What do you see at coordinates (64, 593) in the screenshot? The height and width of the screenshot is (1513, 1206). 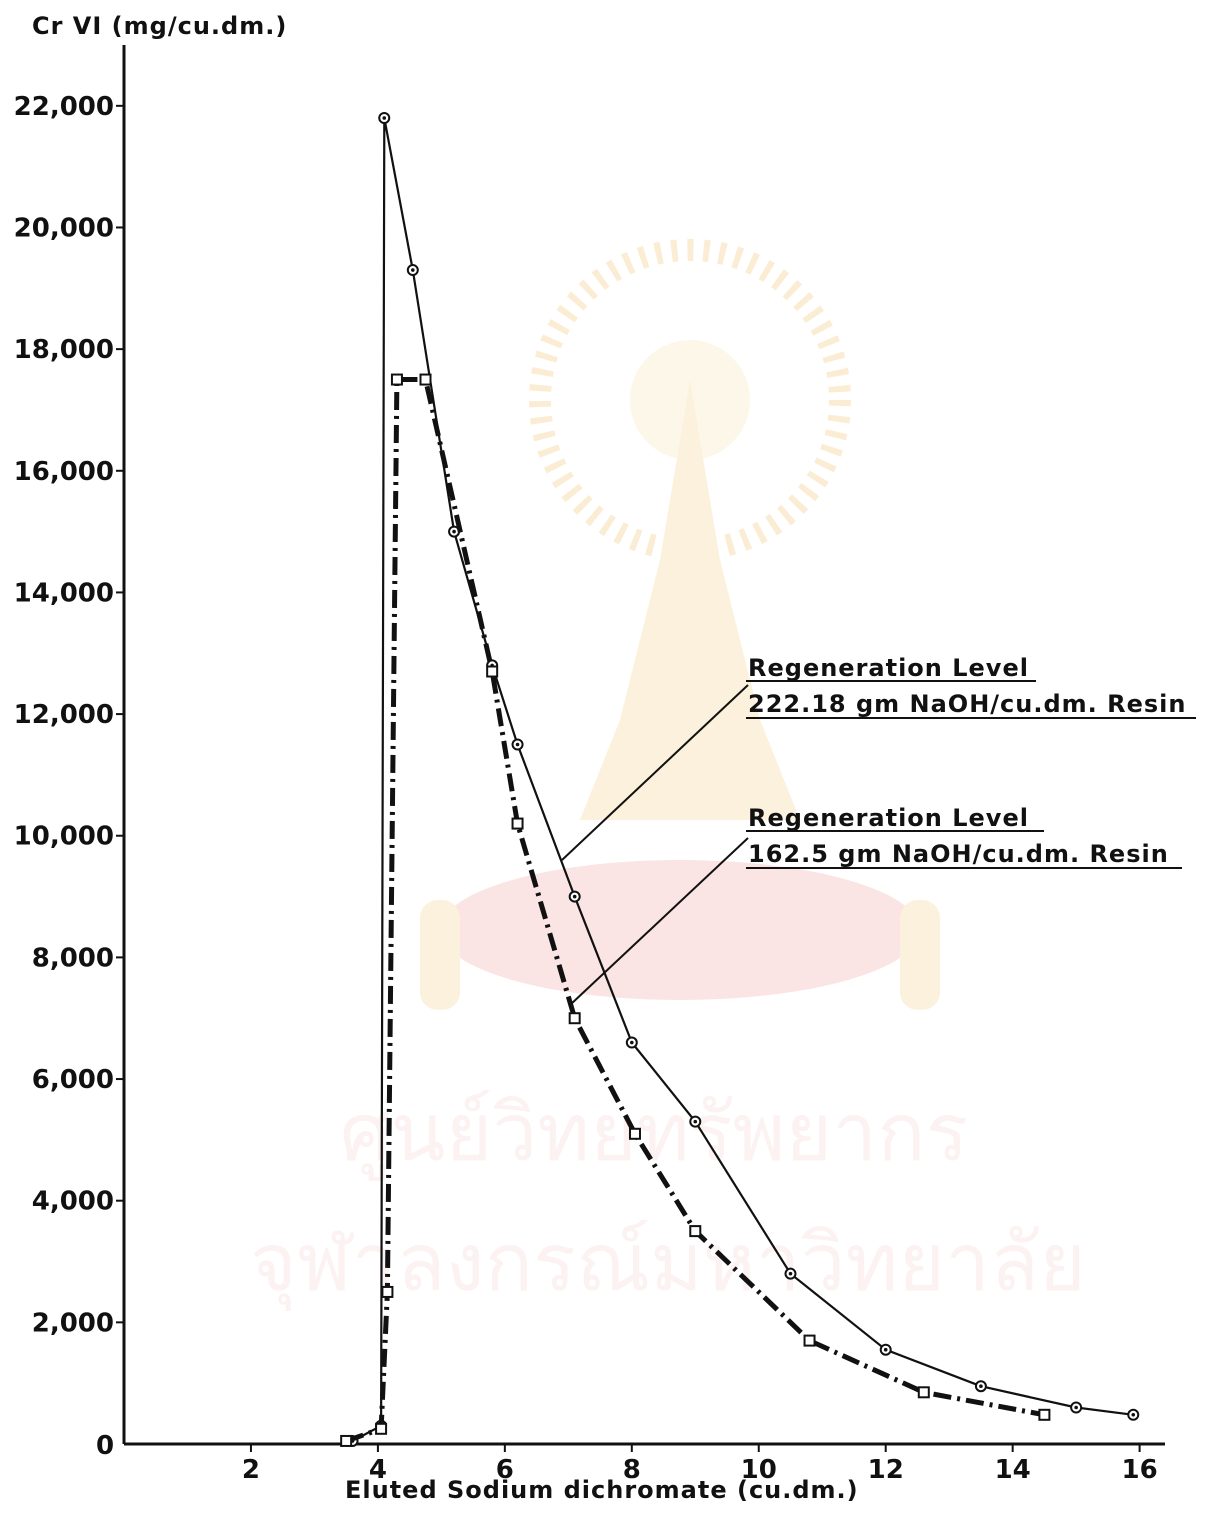 I see `y-tick-label: 14,000` at bounding box center [64, 593].